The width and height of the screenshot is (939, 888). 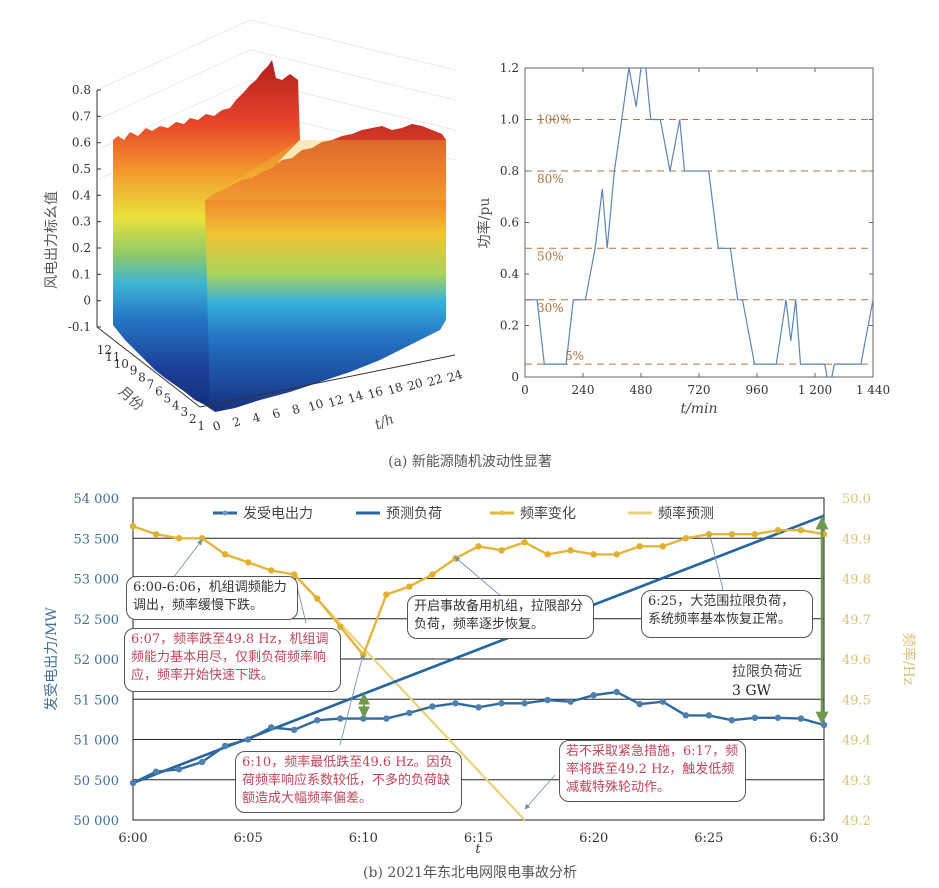 What do you see at coordinates (641, 390) in the screenshot?
I see `x-tick-label: 480` at bounding box center [641, 390].